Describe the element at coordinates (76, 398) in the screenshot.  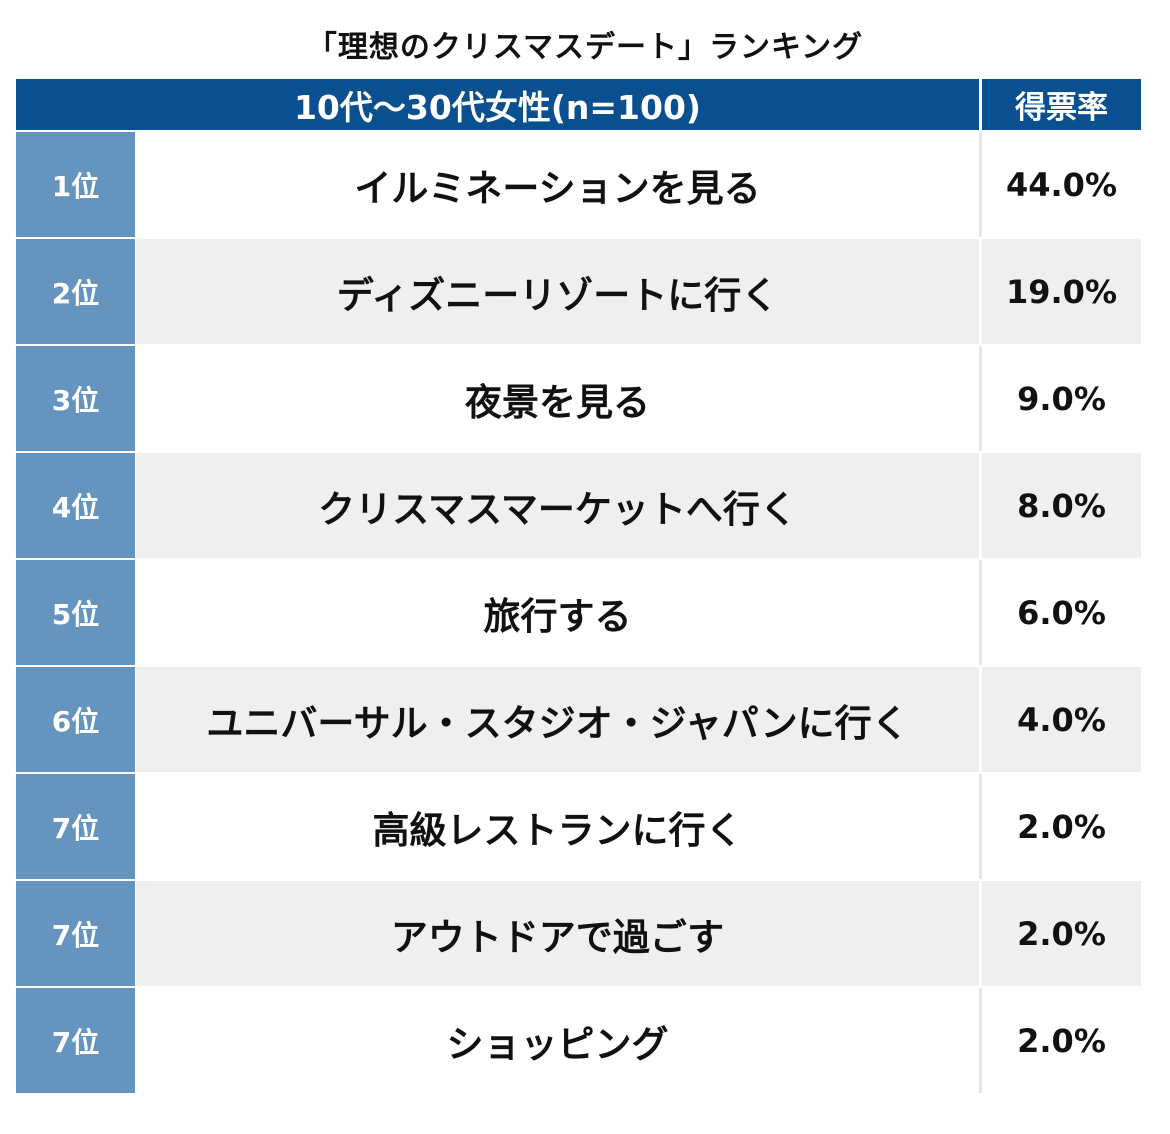
I see `rank-cell: 3位` at that location.